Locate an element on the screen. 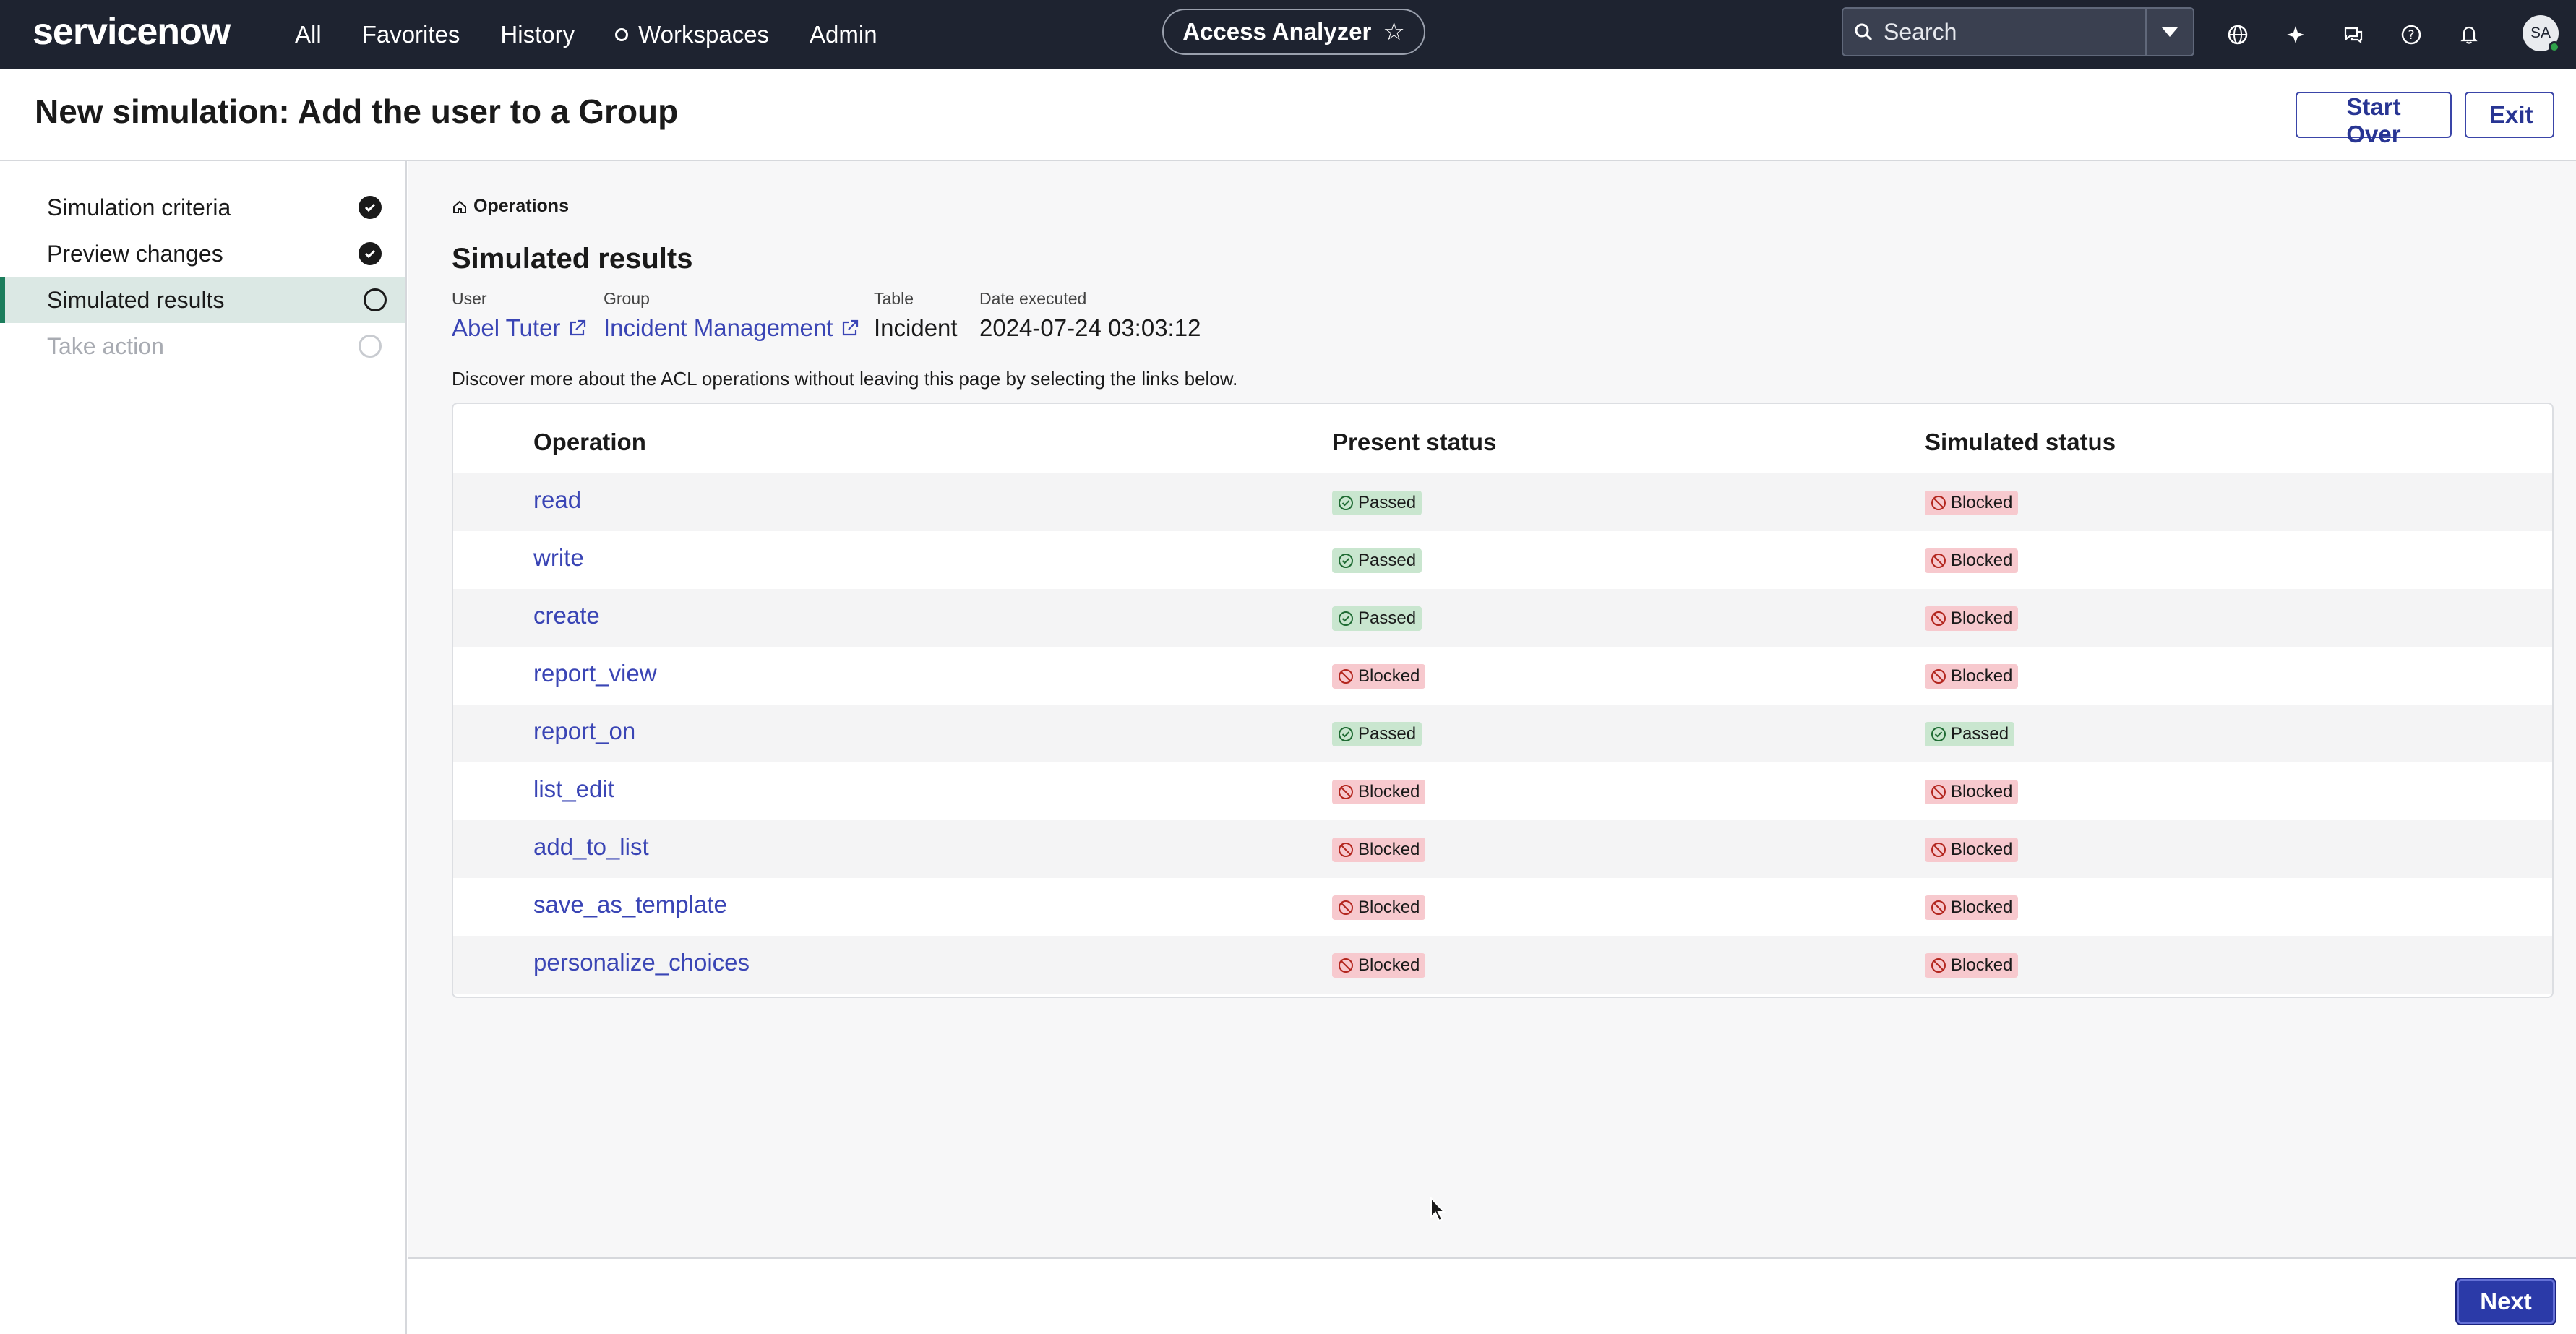 The height and width of the screenshot is (1334, 2576). servicenow-logo: servicenow is located at coordinates (132, 32).